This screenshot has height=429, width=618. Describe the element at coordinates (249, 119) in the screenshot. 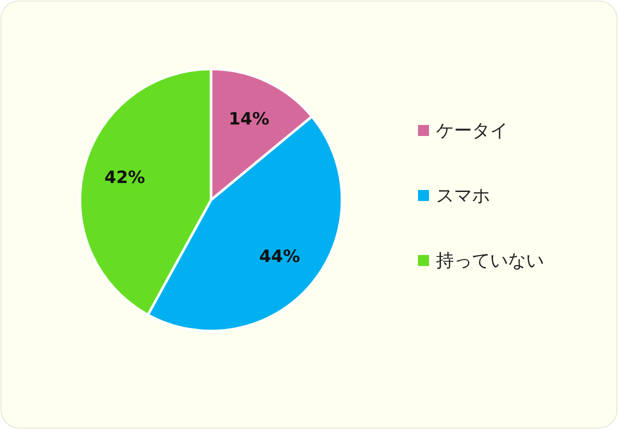

I see `data-label: 14%` at that location.